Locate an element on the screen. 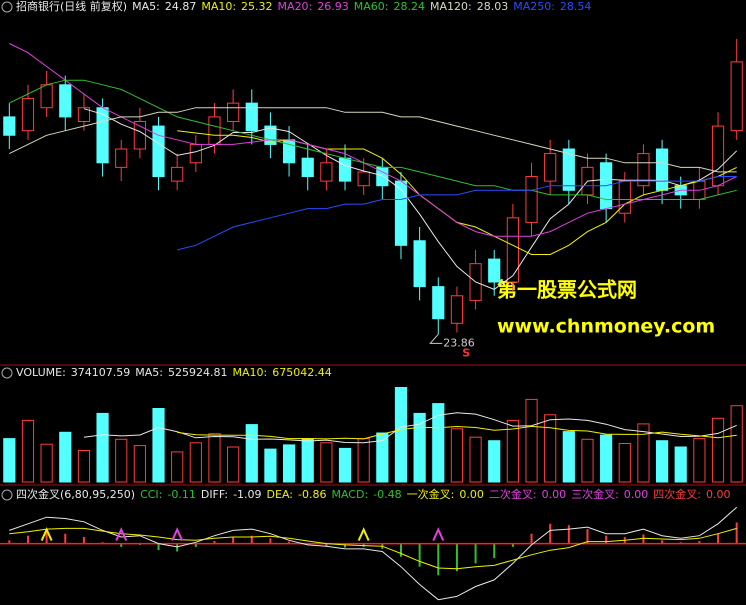 This screenshot has width=746, height=605. legend-text: MA60: is located at coordinates (371, 6).